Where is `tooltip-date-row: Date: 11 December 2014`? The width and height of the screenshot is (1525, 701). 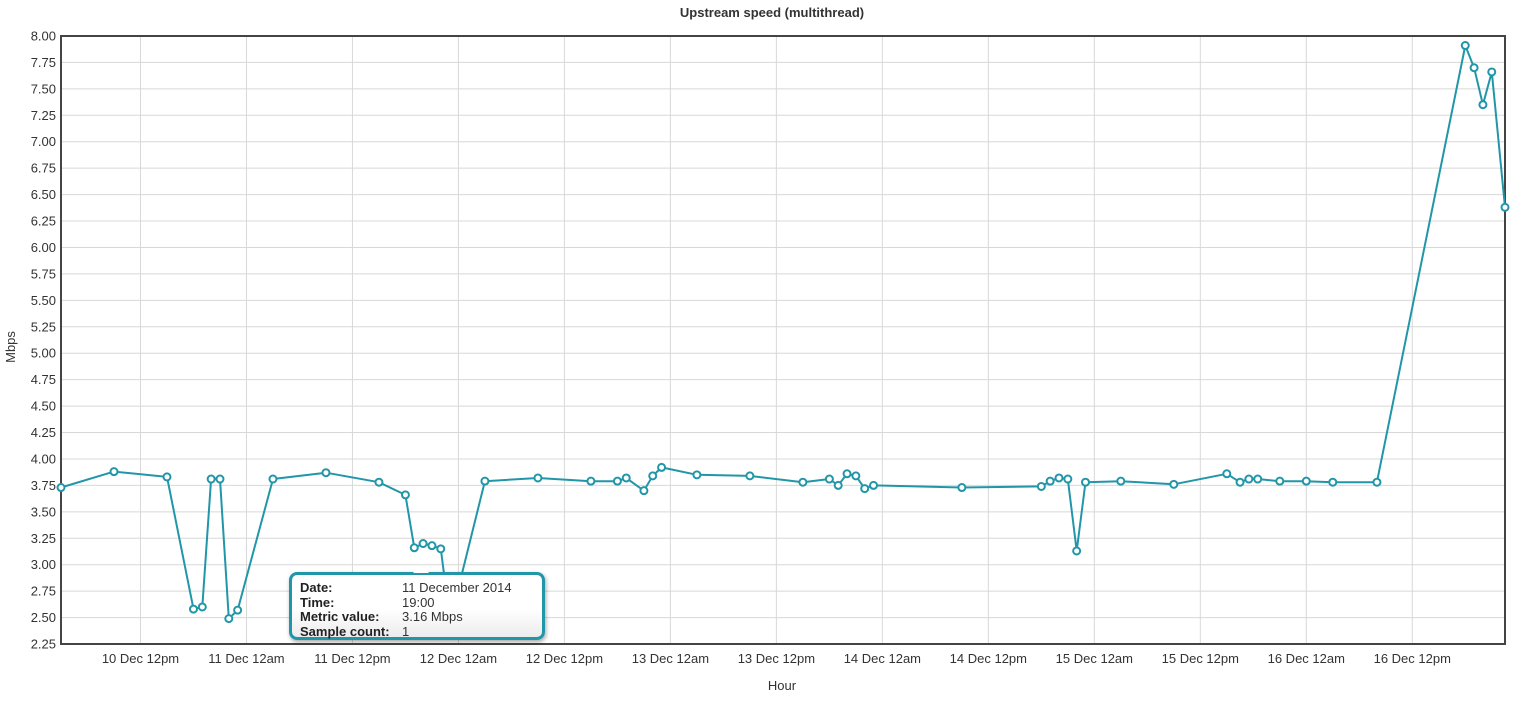 tooltip-date-row: Date: 11 December 2014 is located at coordinates (417, 588).